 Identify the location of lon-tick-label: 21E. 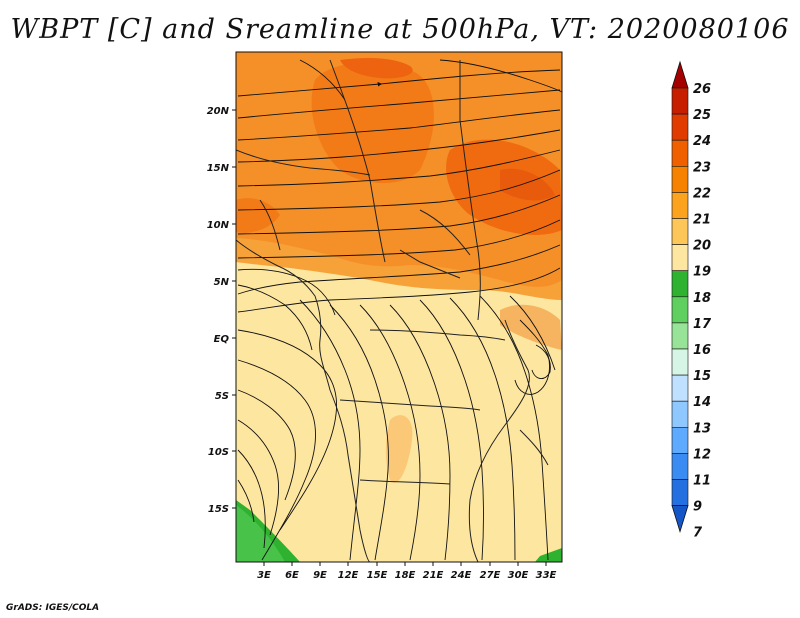
(433, 575).